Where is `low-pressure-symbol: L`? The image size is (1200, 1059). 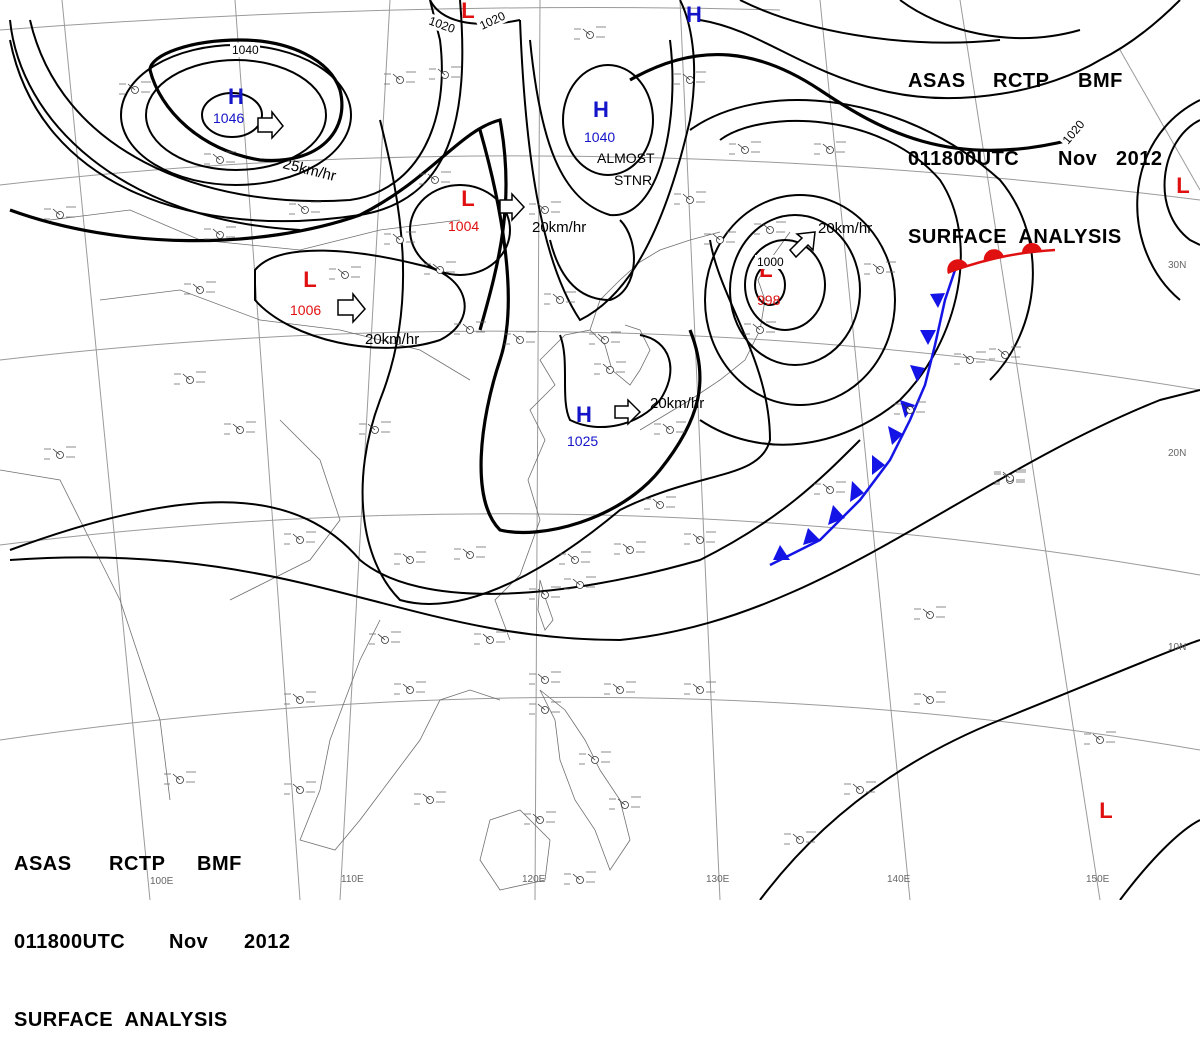
low-pressure-symbol: L is located at coordinates (467, 198).